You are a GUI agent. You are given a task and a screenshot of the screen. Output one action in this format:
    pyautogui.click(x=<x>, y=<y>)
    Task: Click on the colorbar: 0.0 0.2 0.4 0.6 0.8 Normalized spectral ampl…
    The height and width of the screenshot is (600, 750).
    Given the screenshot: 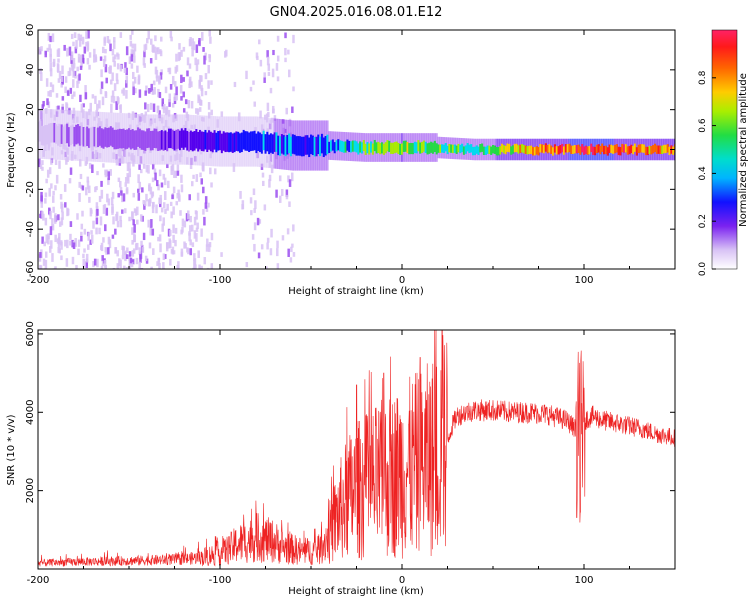 What is the action you would take?
    pyautogui.click(x=723, y=152)
    